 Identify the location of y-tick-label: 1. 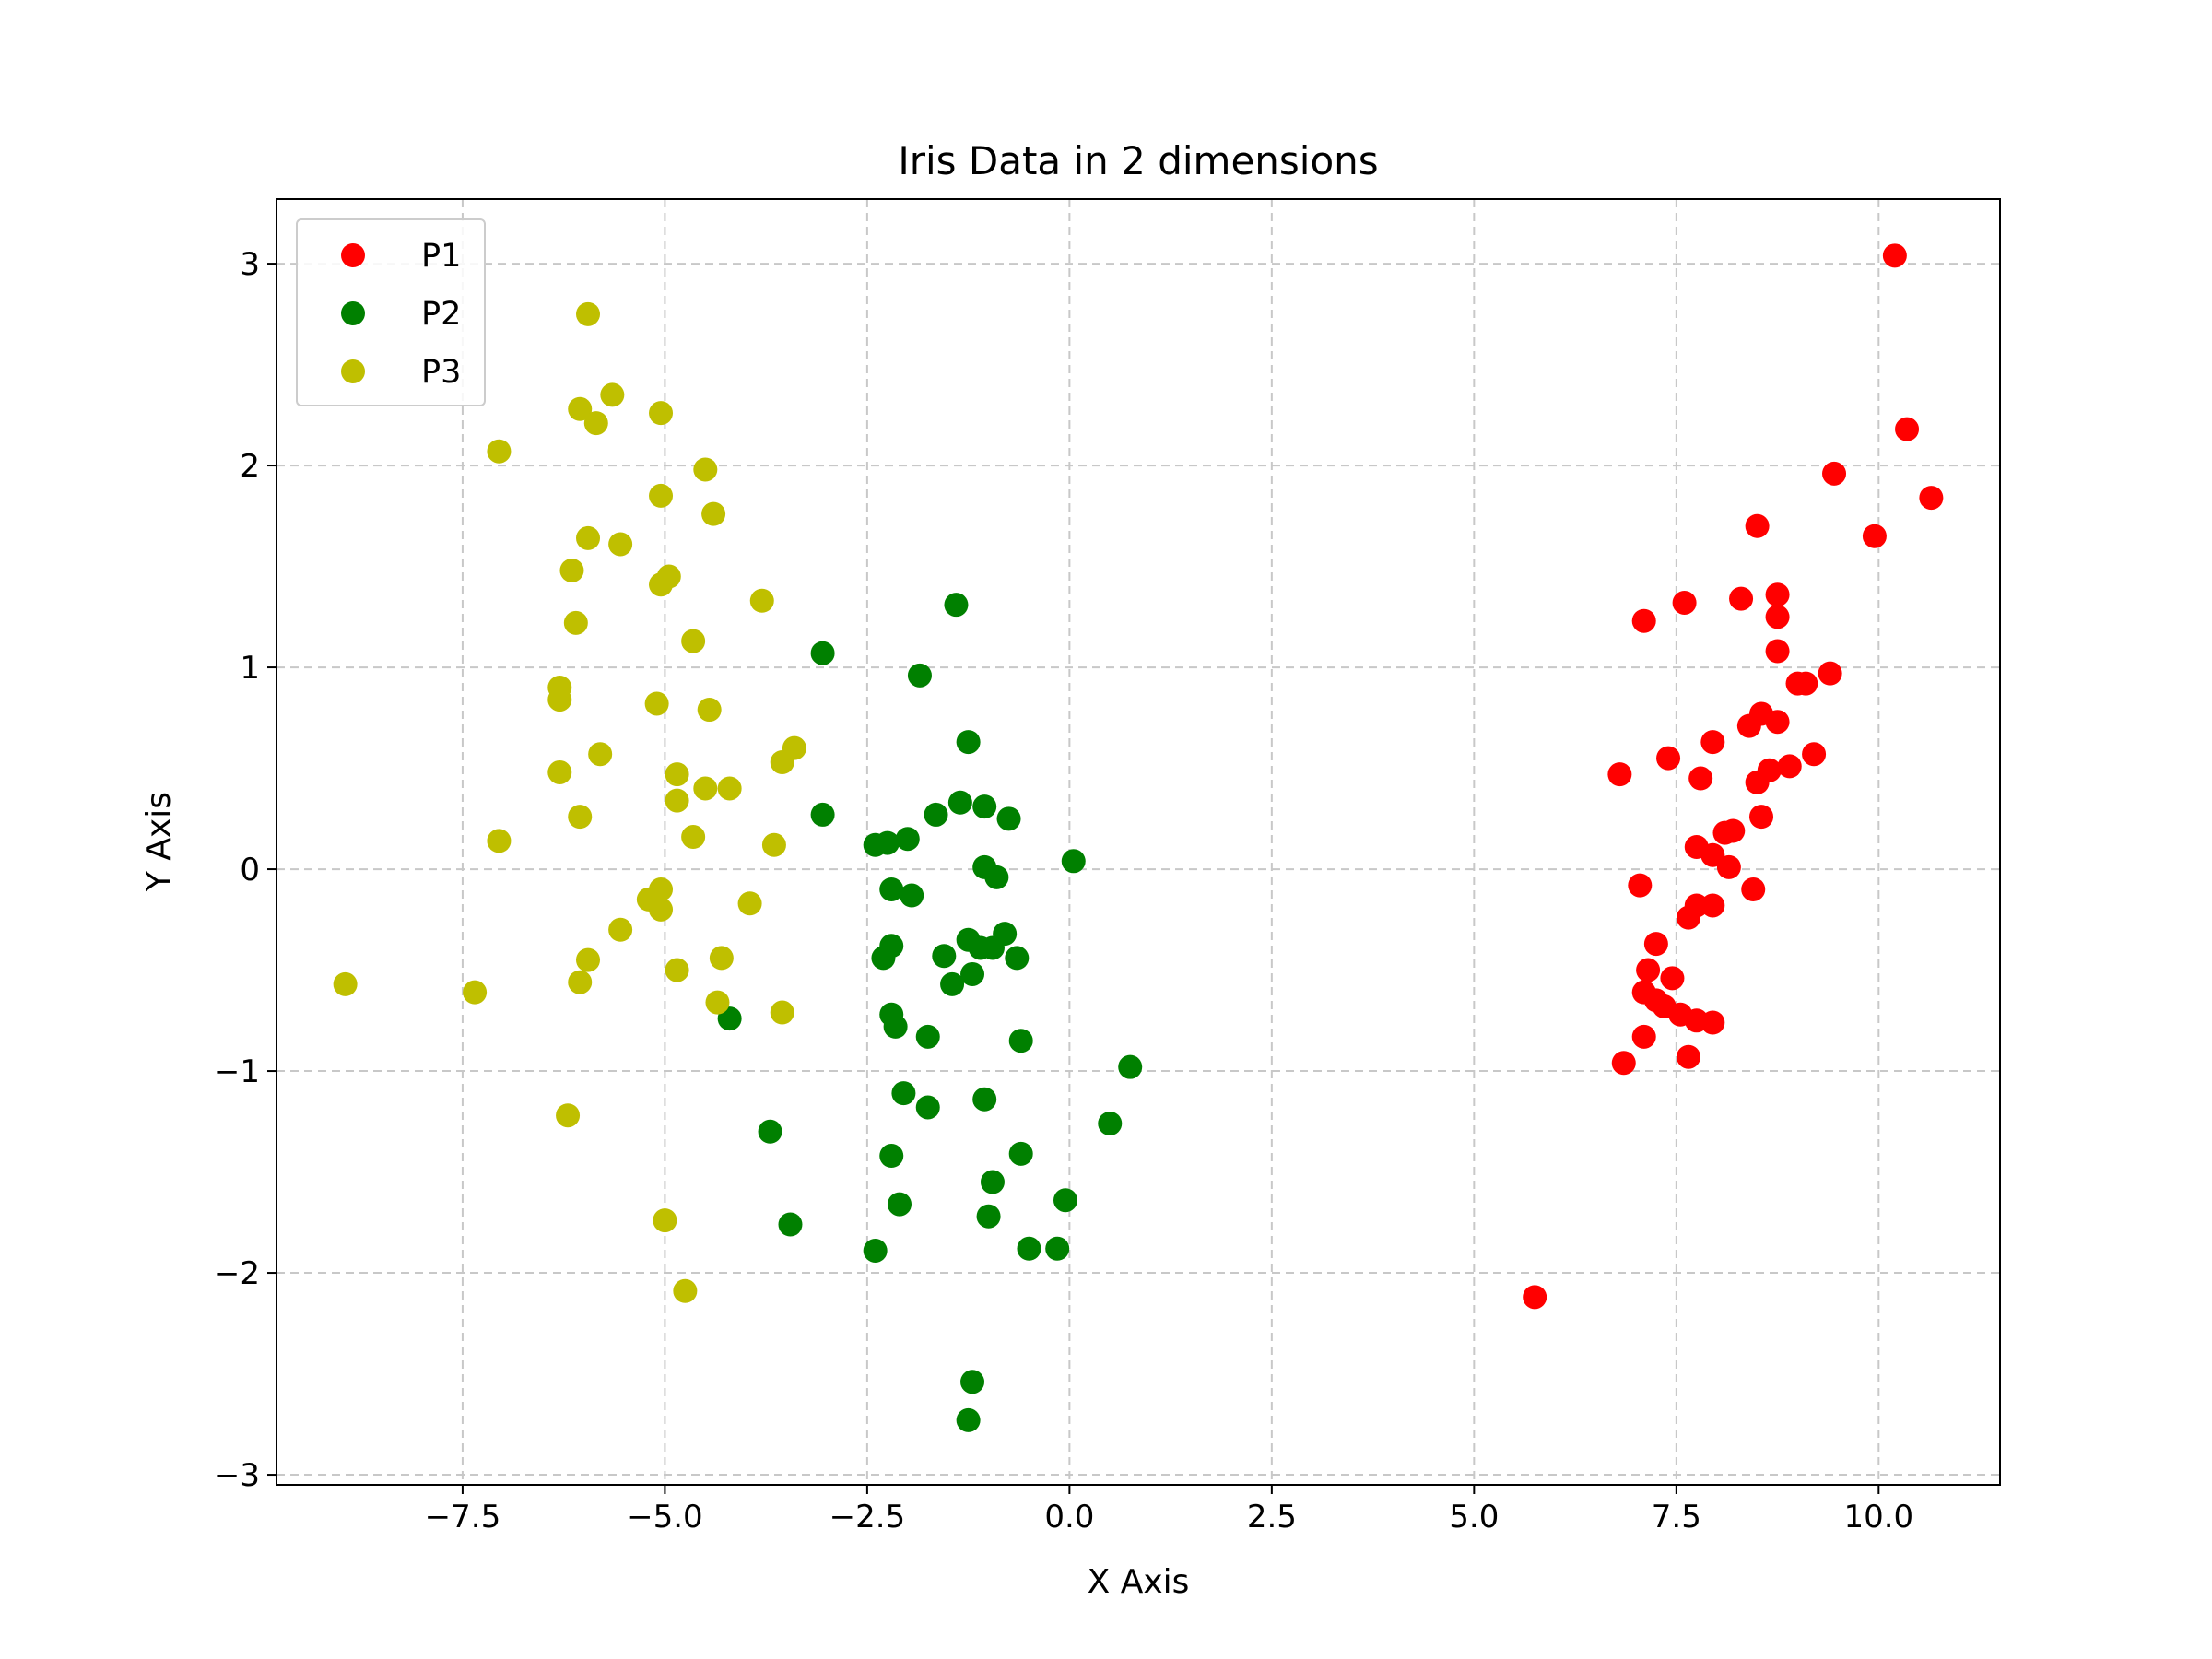
(250, 668).